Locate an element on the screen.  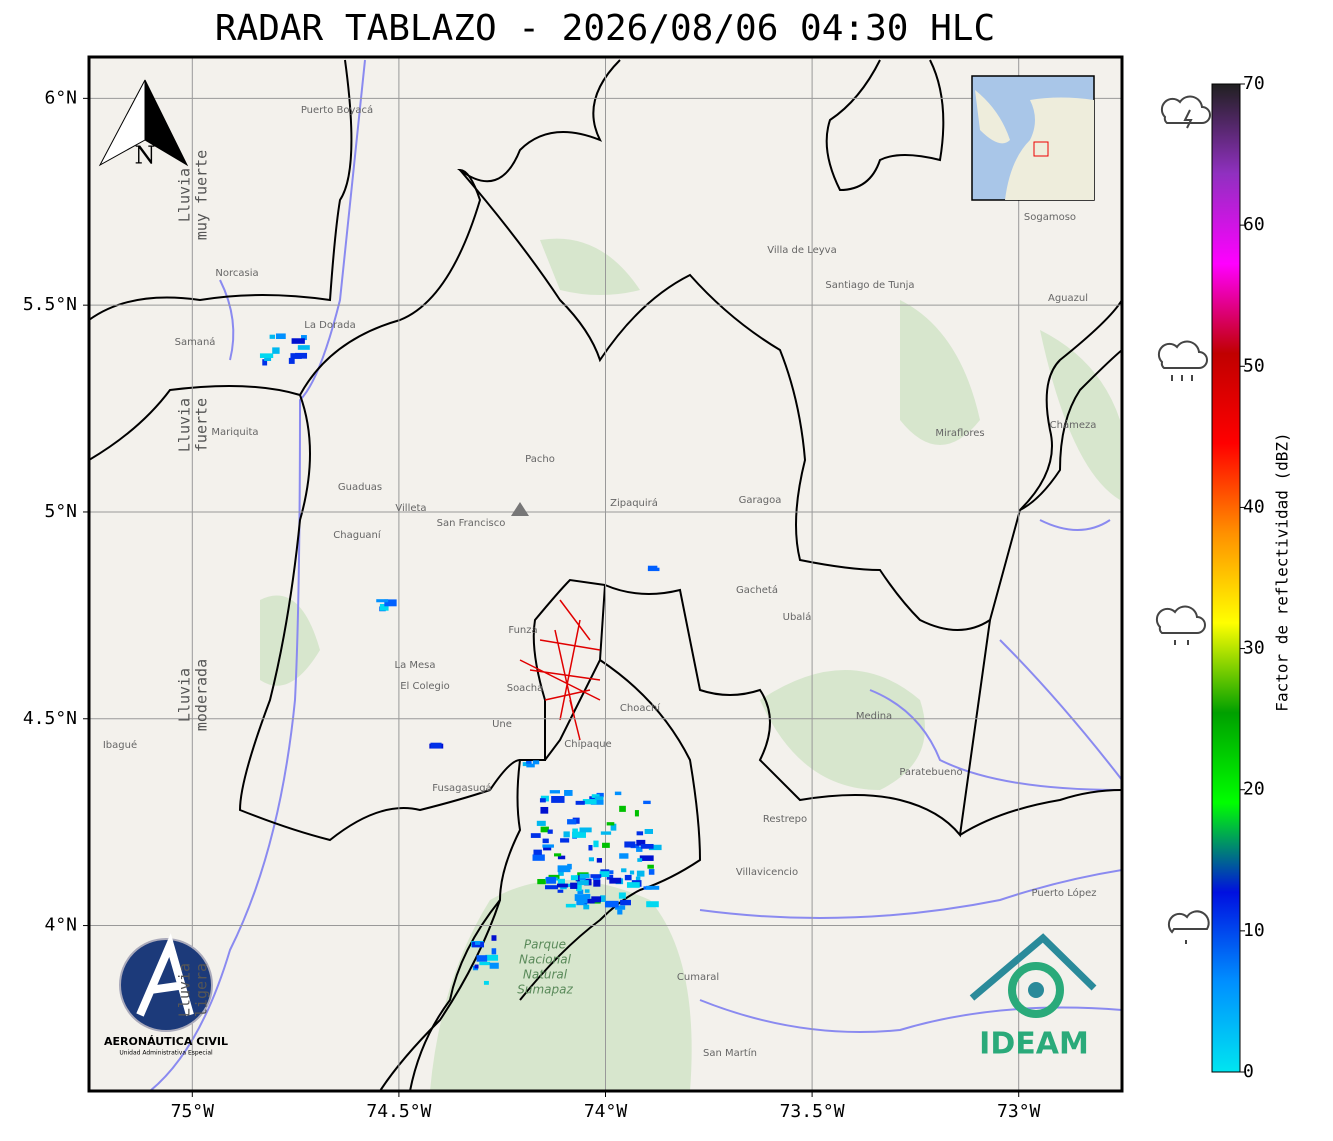
place-label: Miraflores is located at coordinates (959, 433).